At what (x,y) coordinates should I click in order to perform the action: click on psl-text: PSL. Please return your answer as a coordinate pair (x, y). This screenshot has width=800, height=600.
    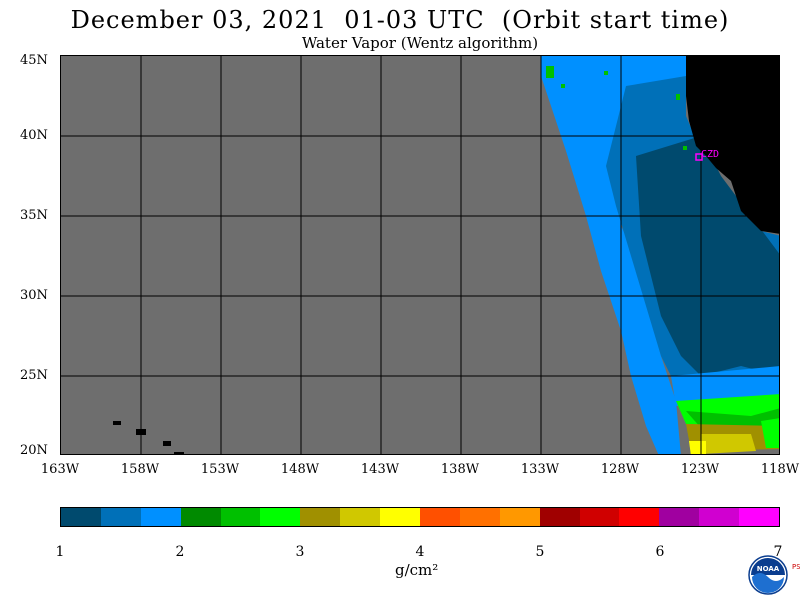
    Looking at the image, I should click on (796, 567).